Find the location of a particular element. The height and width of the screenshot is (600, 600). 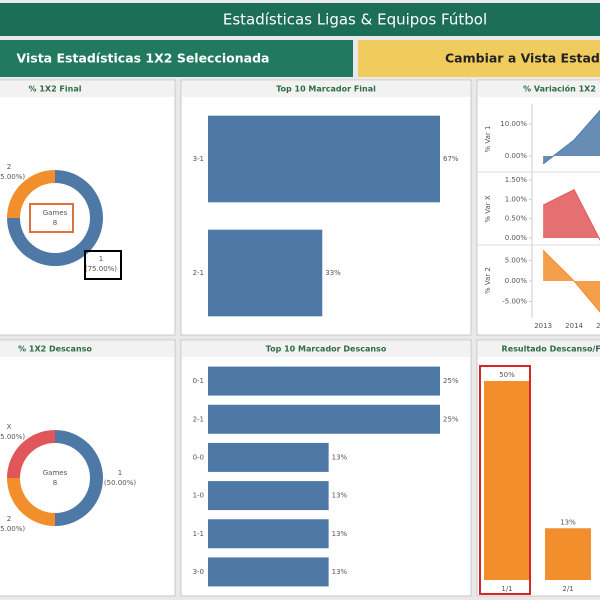

panel-title: Top 10 Marcador Descanso is located at coordinates (326, 349).